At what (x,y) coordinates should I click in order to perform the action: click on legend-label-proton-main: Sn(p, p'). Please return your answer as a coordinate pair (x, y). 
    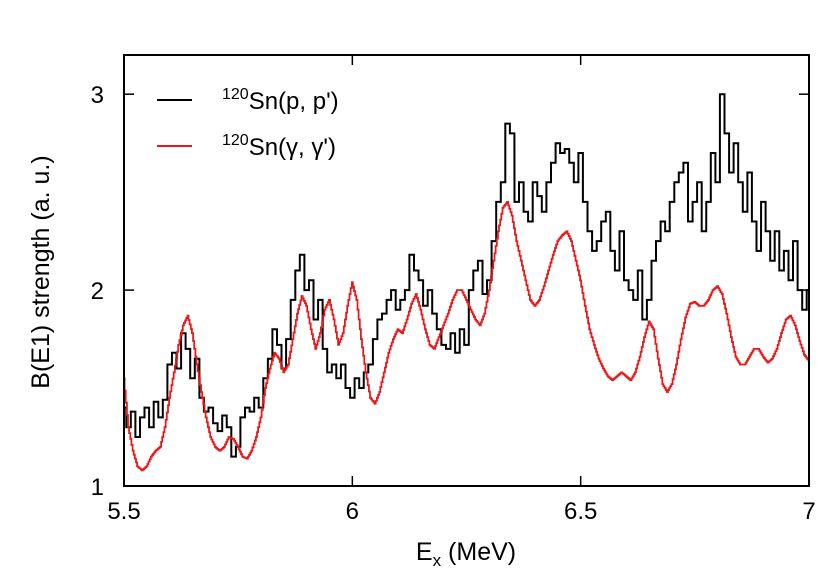
    Looking at the image, I should click on (294, 101).